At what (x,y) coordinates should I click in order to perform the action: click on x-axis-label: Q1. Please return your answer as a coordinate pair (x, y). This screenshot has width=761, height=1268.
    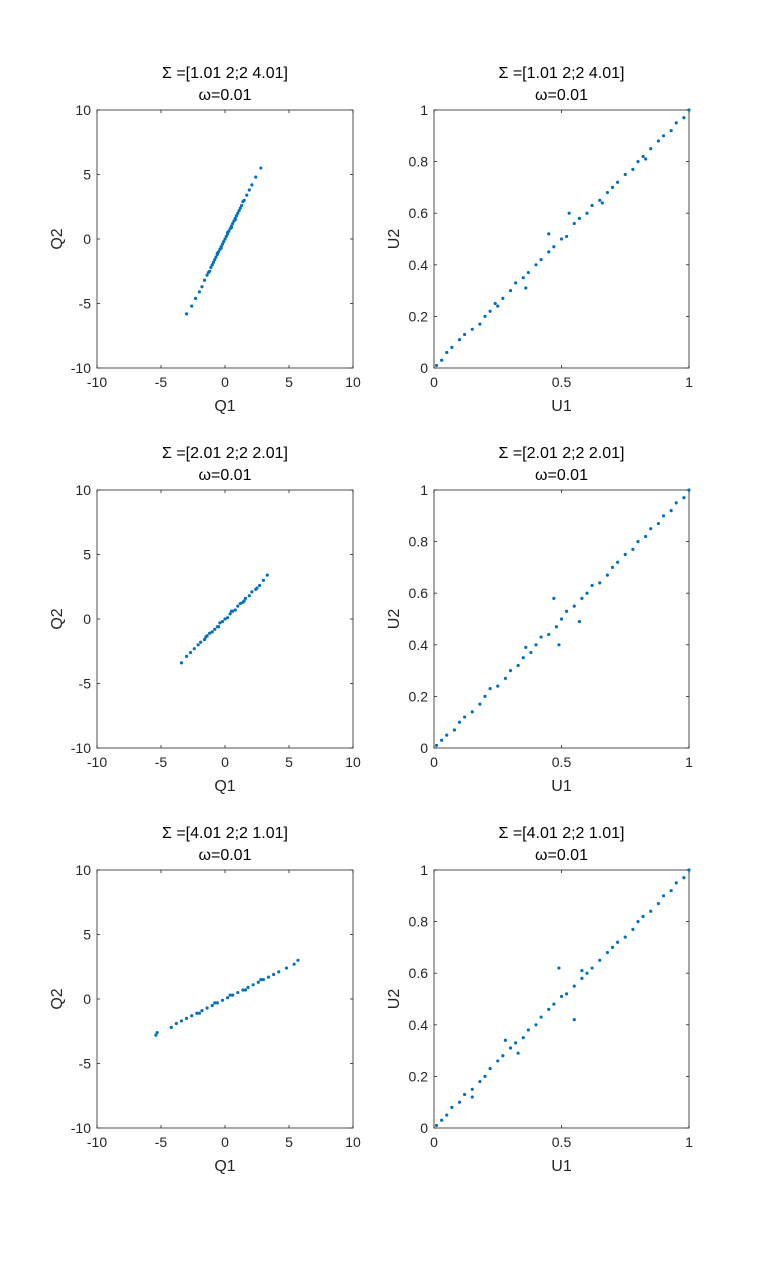
    Looking at the image, I should click on (224, 786).